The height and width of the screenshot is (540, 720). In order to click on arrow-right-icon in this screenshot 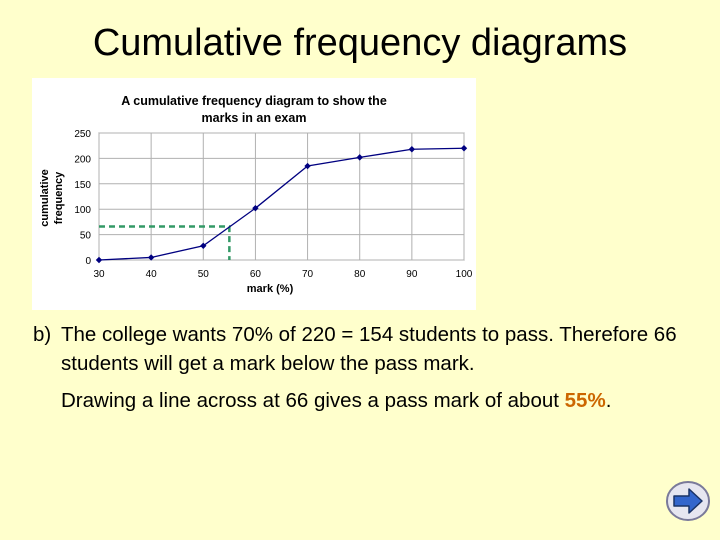, I will do `click(688, 501)`.